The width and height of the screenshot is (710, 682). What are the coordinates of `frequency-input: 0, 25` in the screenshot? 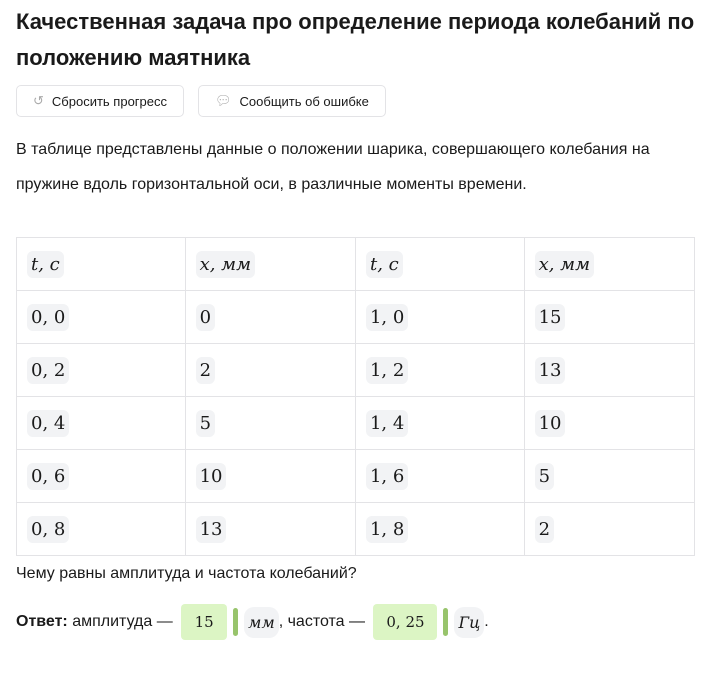 It's located at (405, 622).